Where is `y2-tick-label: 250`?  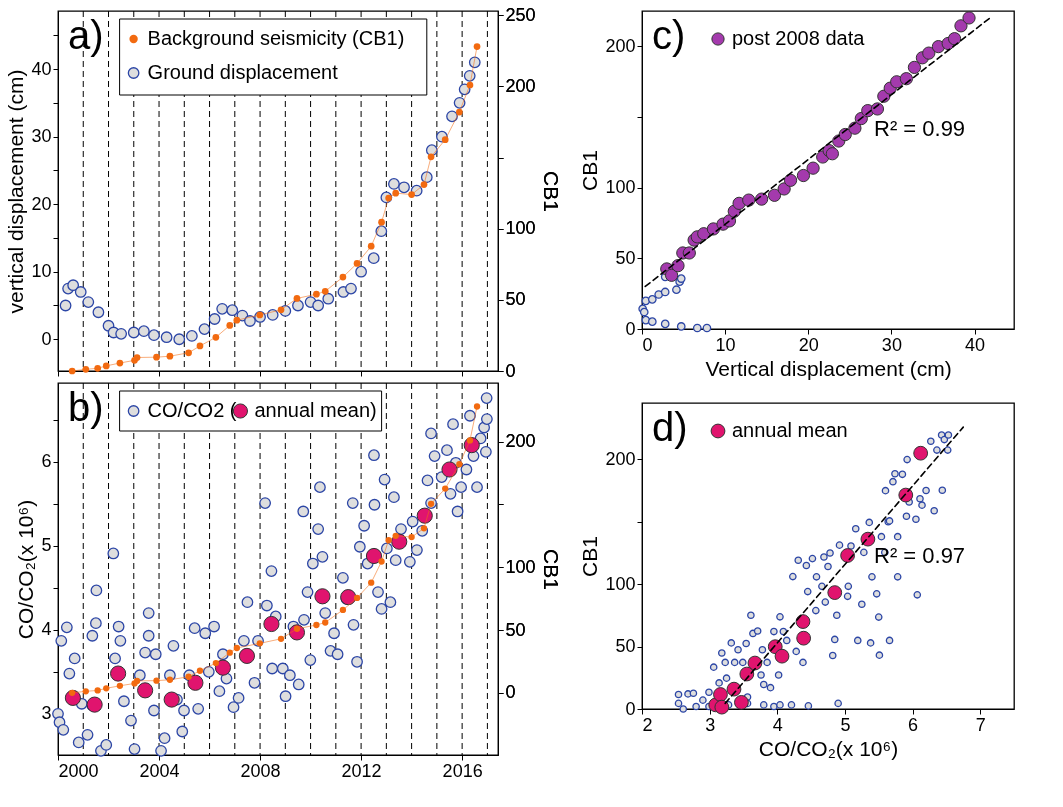 y2-tick-label: 250 is located at coordinates (520, 14).